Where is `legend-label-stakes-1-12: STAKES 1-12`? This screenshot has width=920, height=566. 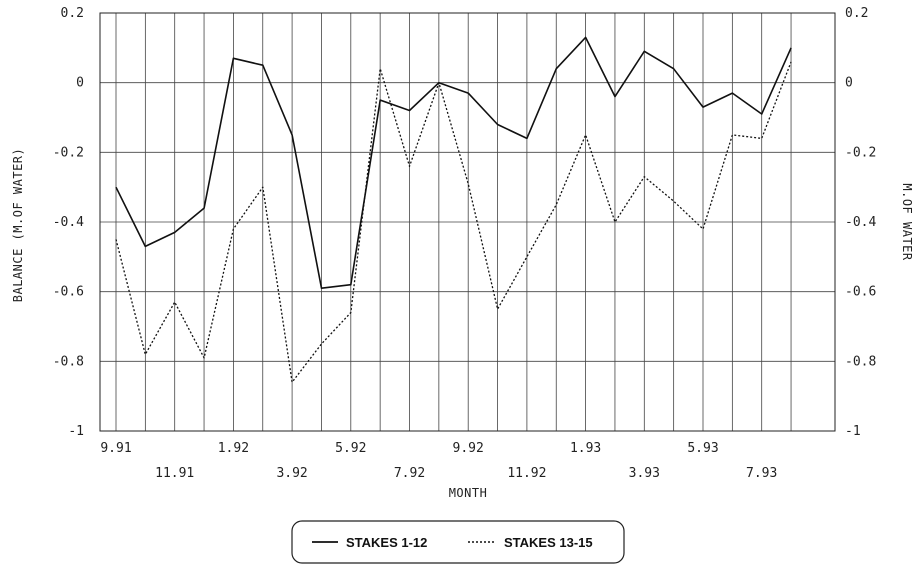 legend-label-stakes-1-12: STAKES 1-12 is located at coordinates (386, 542).